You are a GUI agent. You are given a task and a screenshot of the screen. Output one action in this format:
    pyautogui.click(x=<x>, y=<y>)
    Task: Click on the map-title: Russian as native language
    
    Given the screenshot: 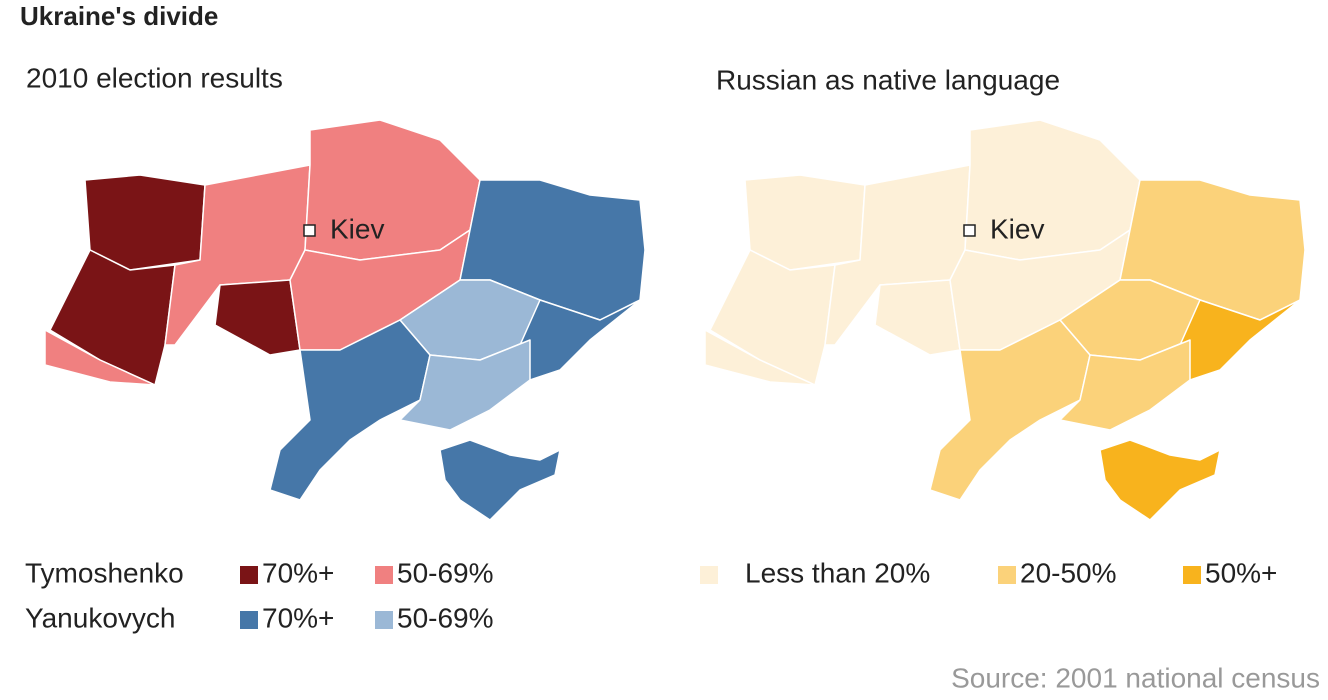 What is the action you would take?
    pyautogui.click(x=888, y=79)
    